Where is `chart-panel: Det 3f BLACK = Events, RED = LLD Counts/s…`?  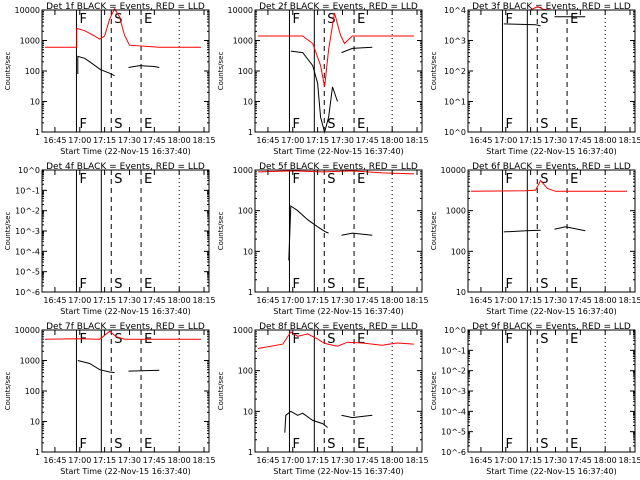
chart-panel: Det 3f BLACK = Events, RED = LLD Counts/s… is located at coordinates (535, 79).